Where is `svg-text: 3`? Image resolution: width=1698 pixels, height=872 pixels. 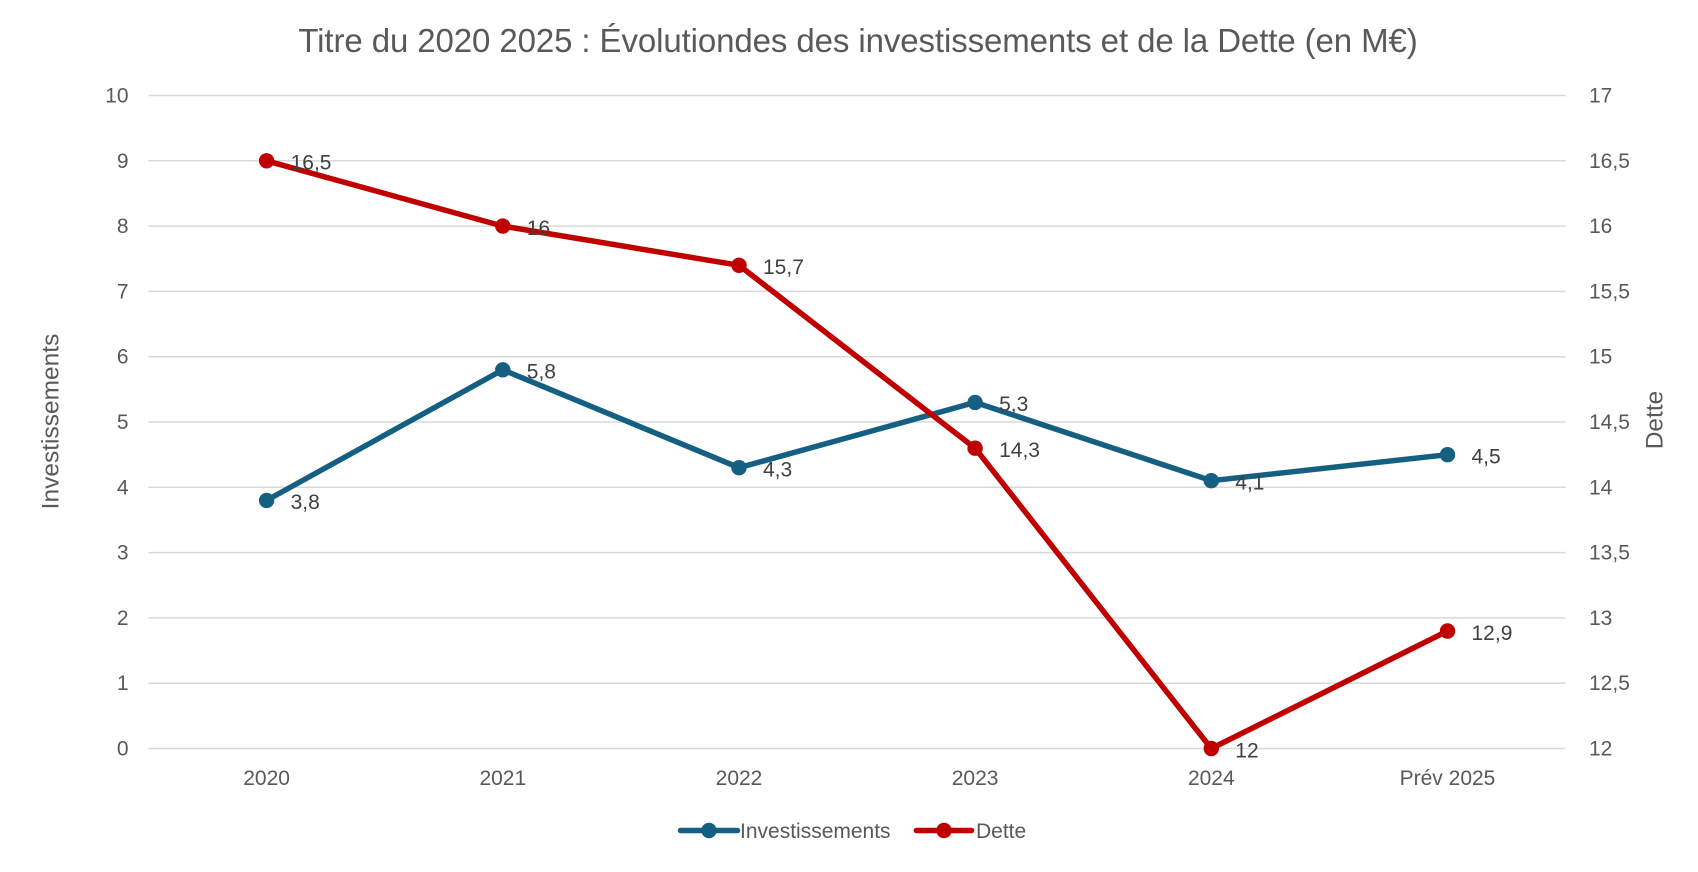 svg-text: 3 is located at coordinates (123, 553).